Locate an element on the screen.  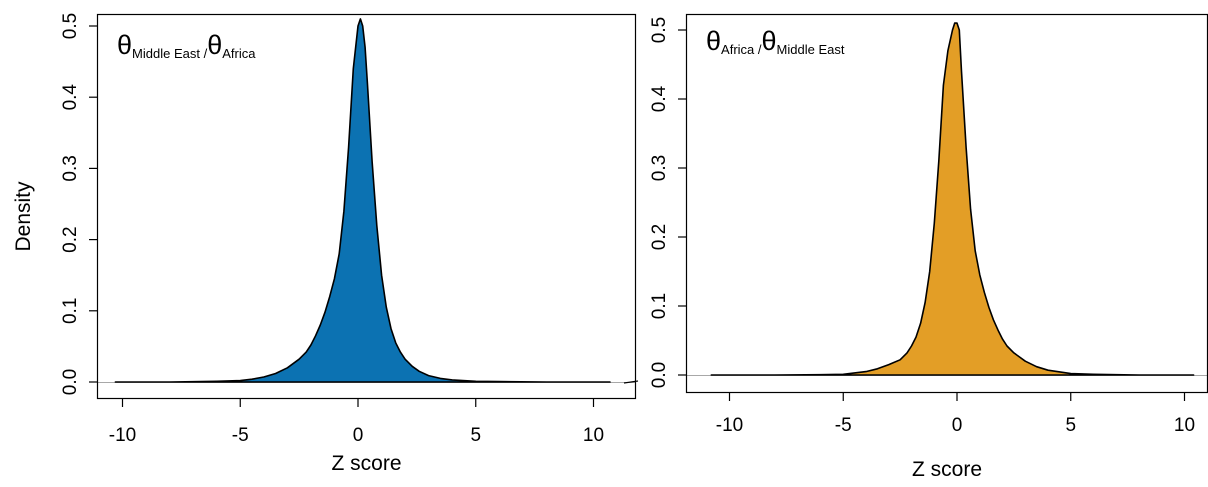
y-axis-title: Density is located at coordinates (23, 216).